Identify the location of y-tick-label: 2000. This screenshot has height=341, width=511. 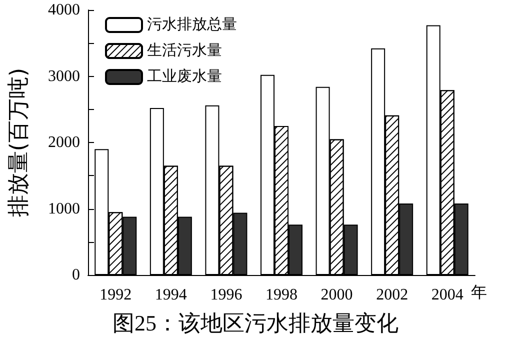
(64, 142).